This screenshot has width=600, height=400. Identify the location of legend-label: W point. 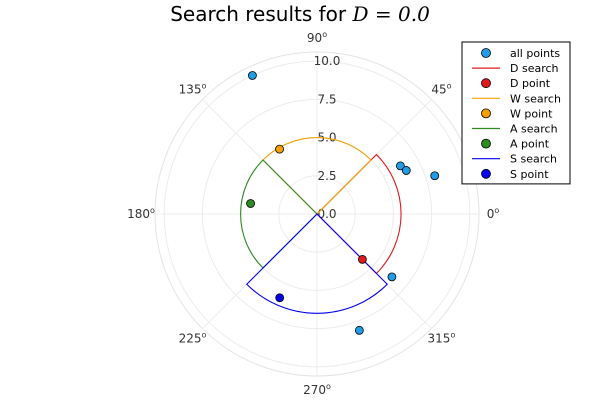
(531, 113).